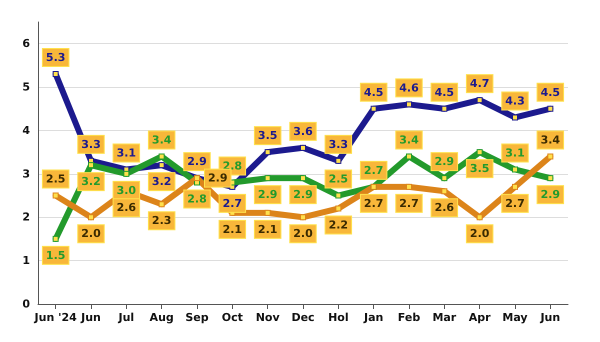 The image size is (600, 342). Describe the element at coordinates (268, 317) in the screenshot. I see `x-tick-label: Nov` at that location.